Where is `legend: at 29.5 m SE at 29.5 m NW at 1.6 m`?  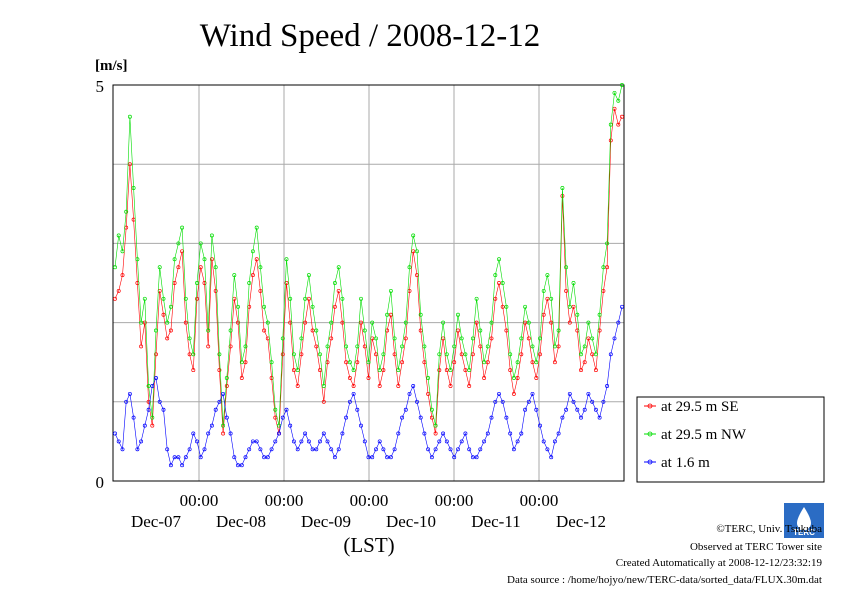 legend: at 29.5 m SE at 29.5 m NW at 1.6 m is located at coordinates (730, 439).